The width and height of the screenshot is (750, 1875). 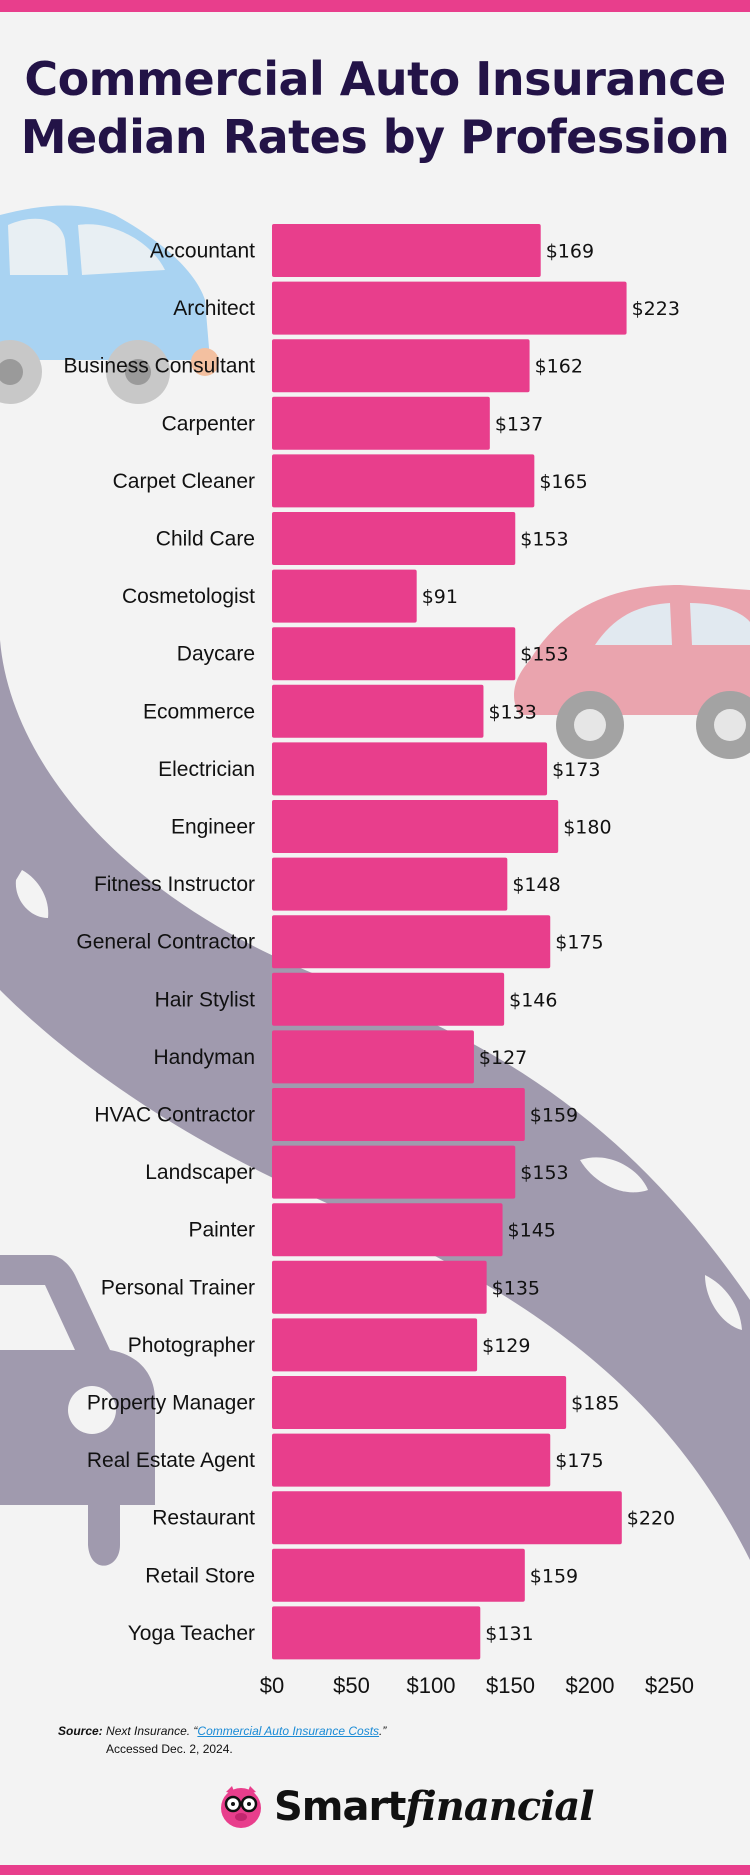 I want to click on category-label: Accountant, so click(x=202, y=251).